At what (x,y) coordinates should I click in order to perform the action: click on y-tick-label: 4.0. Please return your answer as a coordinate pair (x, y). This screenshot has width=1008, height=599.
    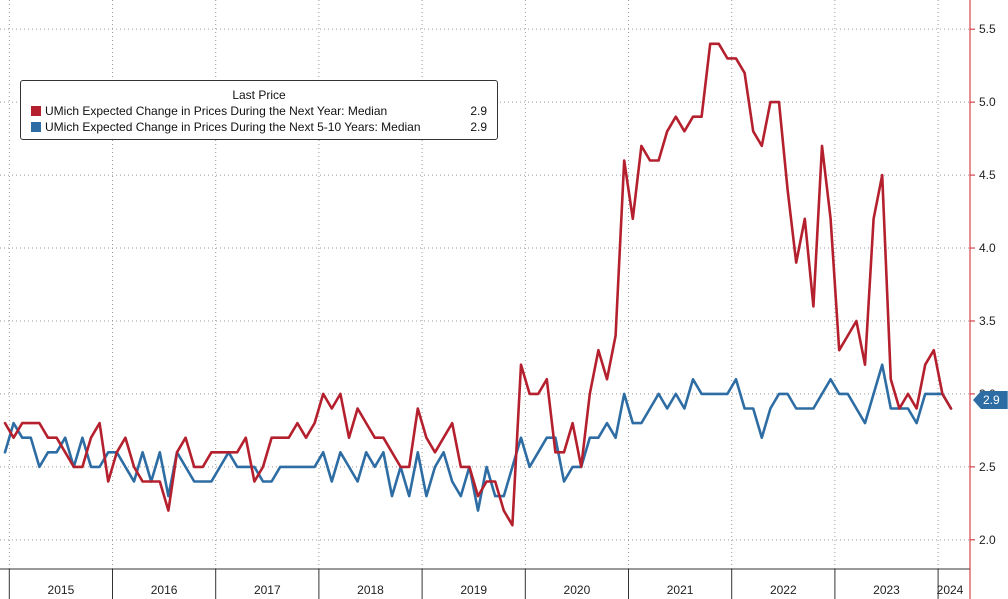
    Looking at the image, I should click on (987, 248).